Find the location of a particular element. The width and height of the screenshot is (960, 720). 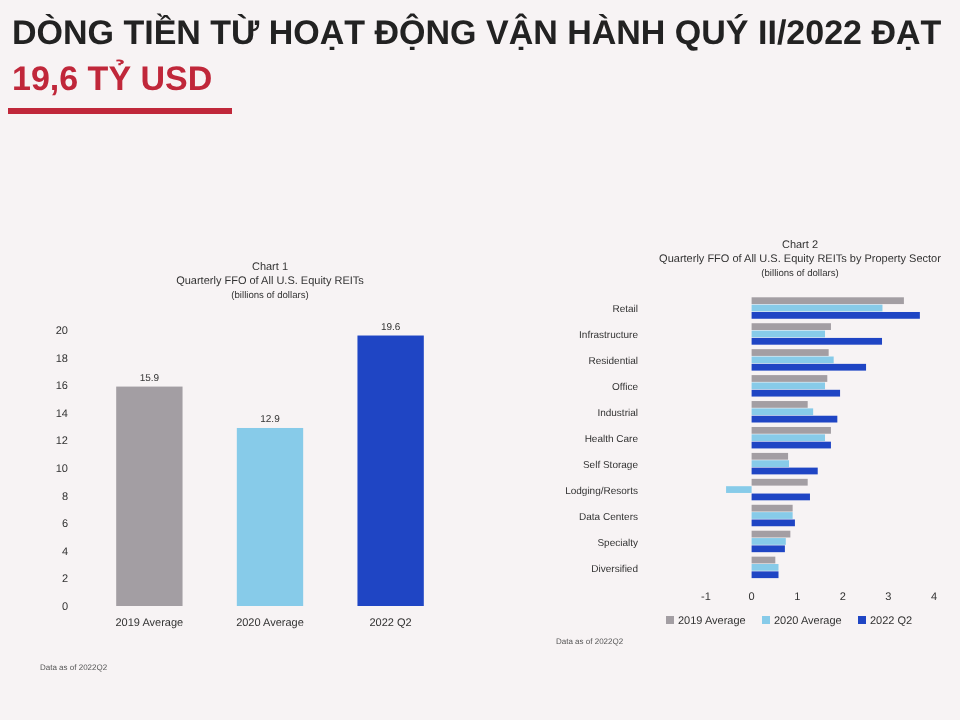

text: DÒNG TIỀN TỪ HOẠT ĐỘNG VẬN HÀNH QUÝ II/2022 ĐẠT is located at coordinates (477, 32).